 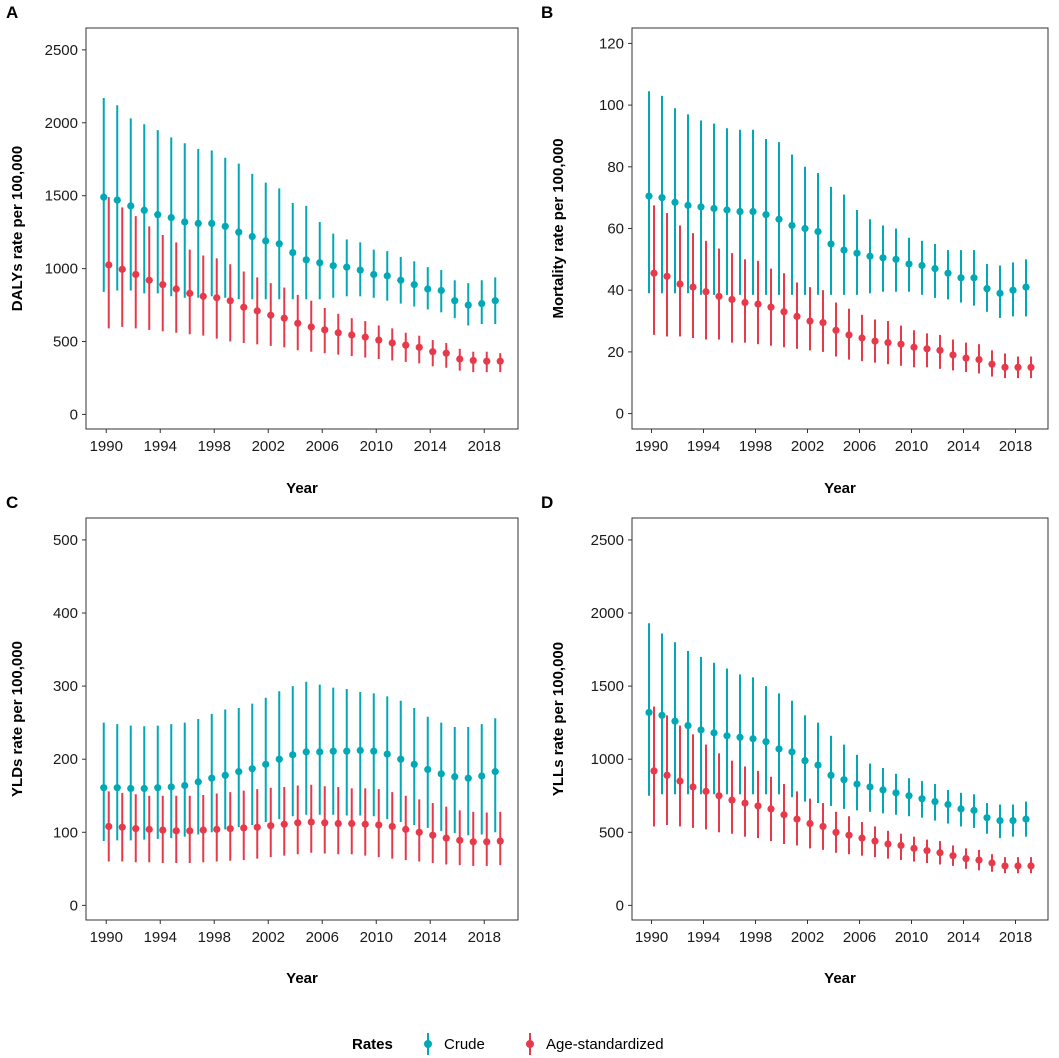 What do you see at coordinates (611, 105) in the screenshot?
I see `y-tick-label: 100` at bounding box center [611, 105].